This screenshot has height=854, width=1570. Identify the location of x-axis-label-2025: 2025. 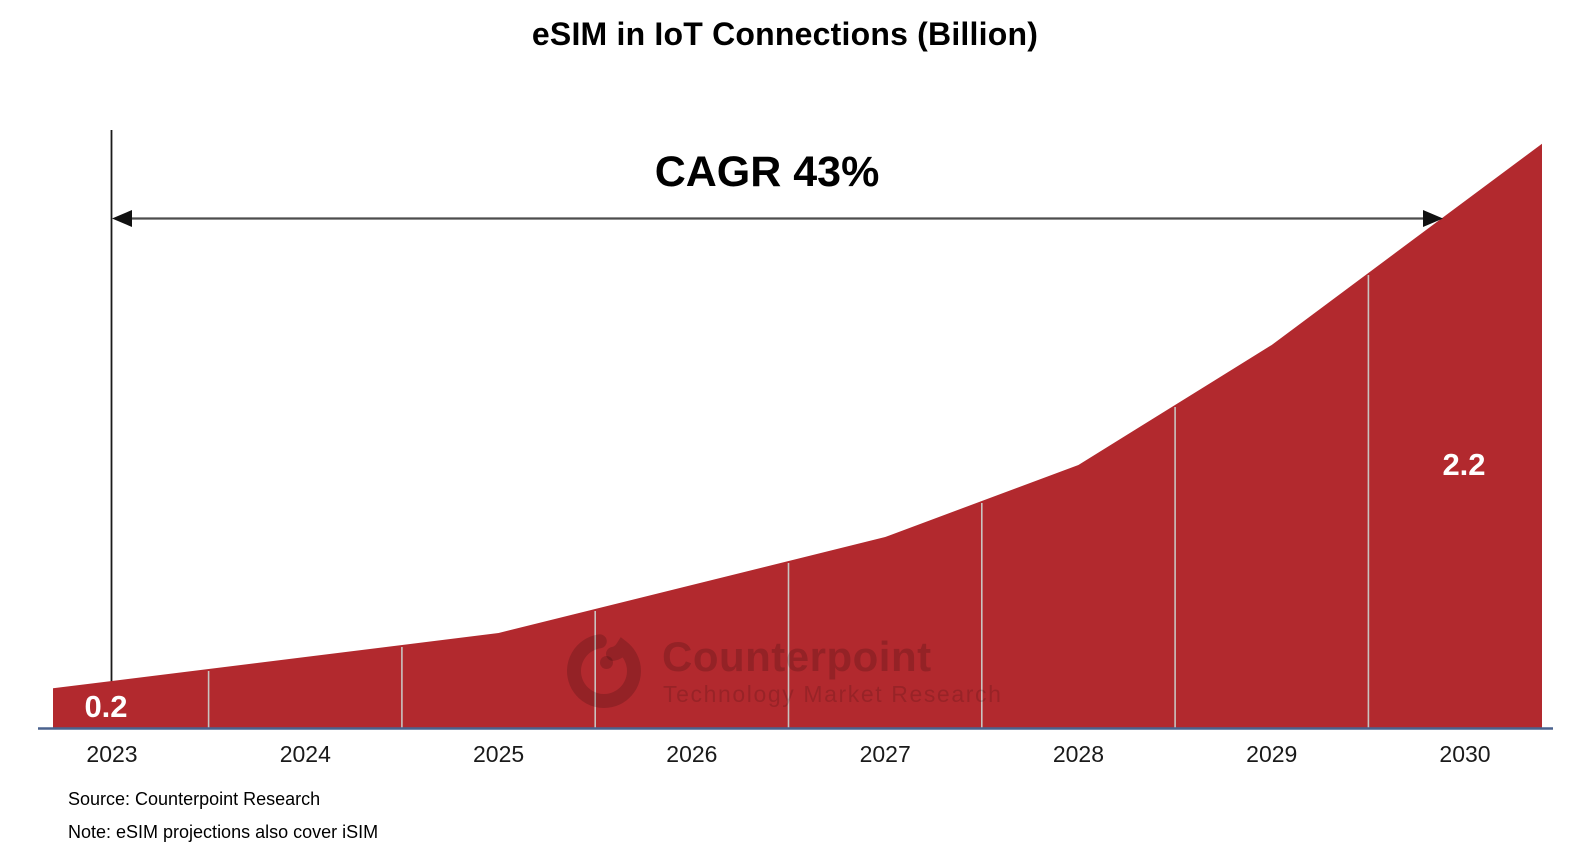
(498, 754).